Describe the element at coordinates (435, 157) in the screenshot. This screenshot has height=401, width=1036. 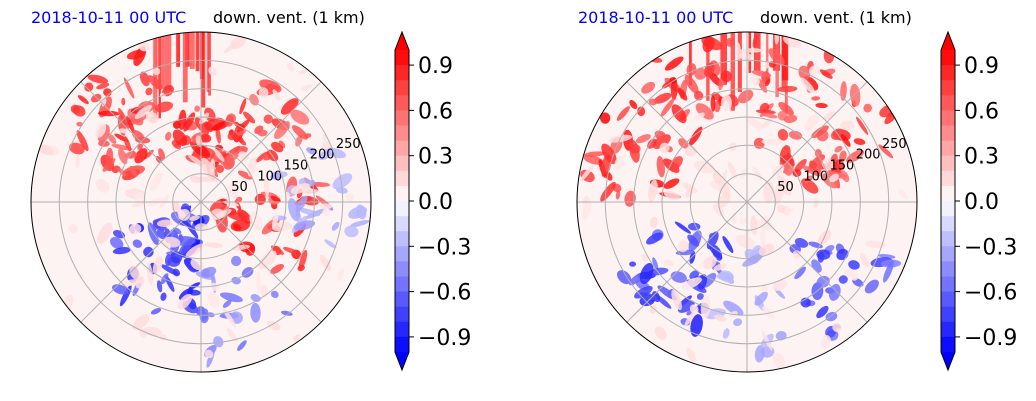
I see `panel-1-colorbar-tick-label: 0.3` at that location.